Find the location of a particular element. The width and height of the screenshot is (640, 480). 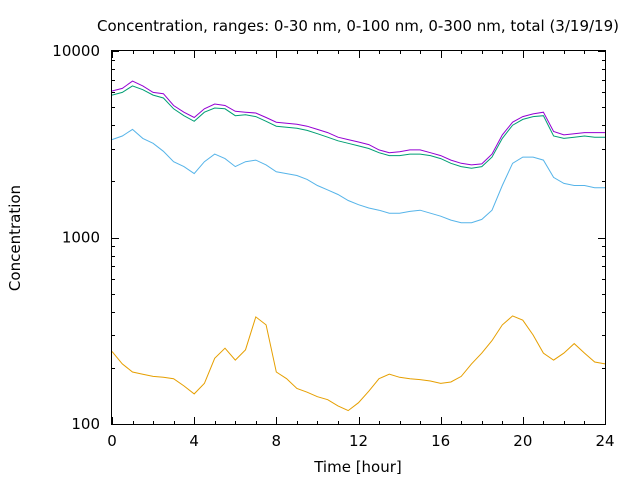

y-tick-label: 1000 is located at coordinates (81, 238).